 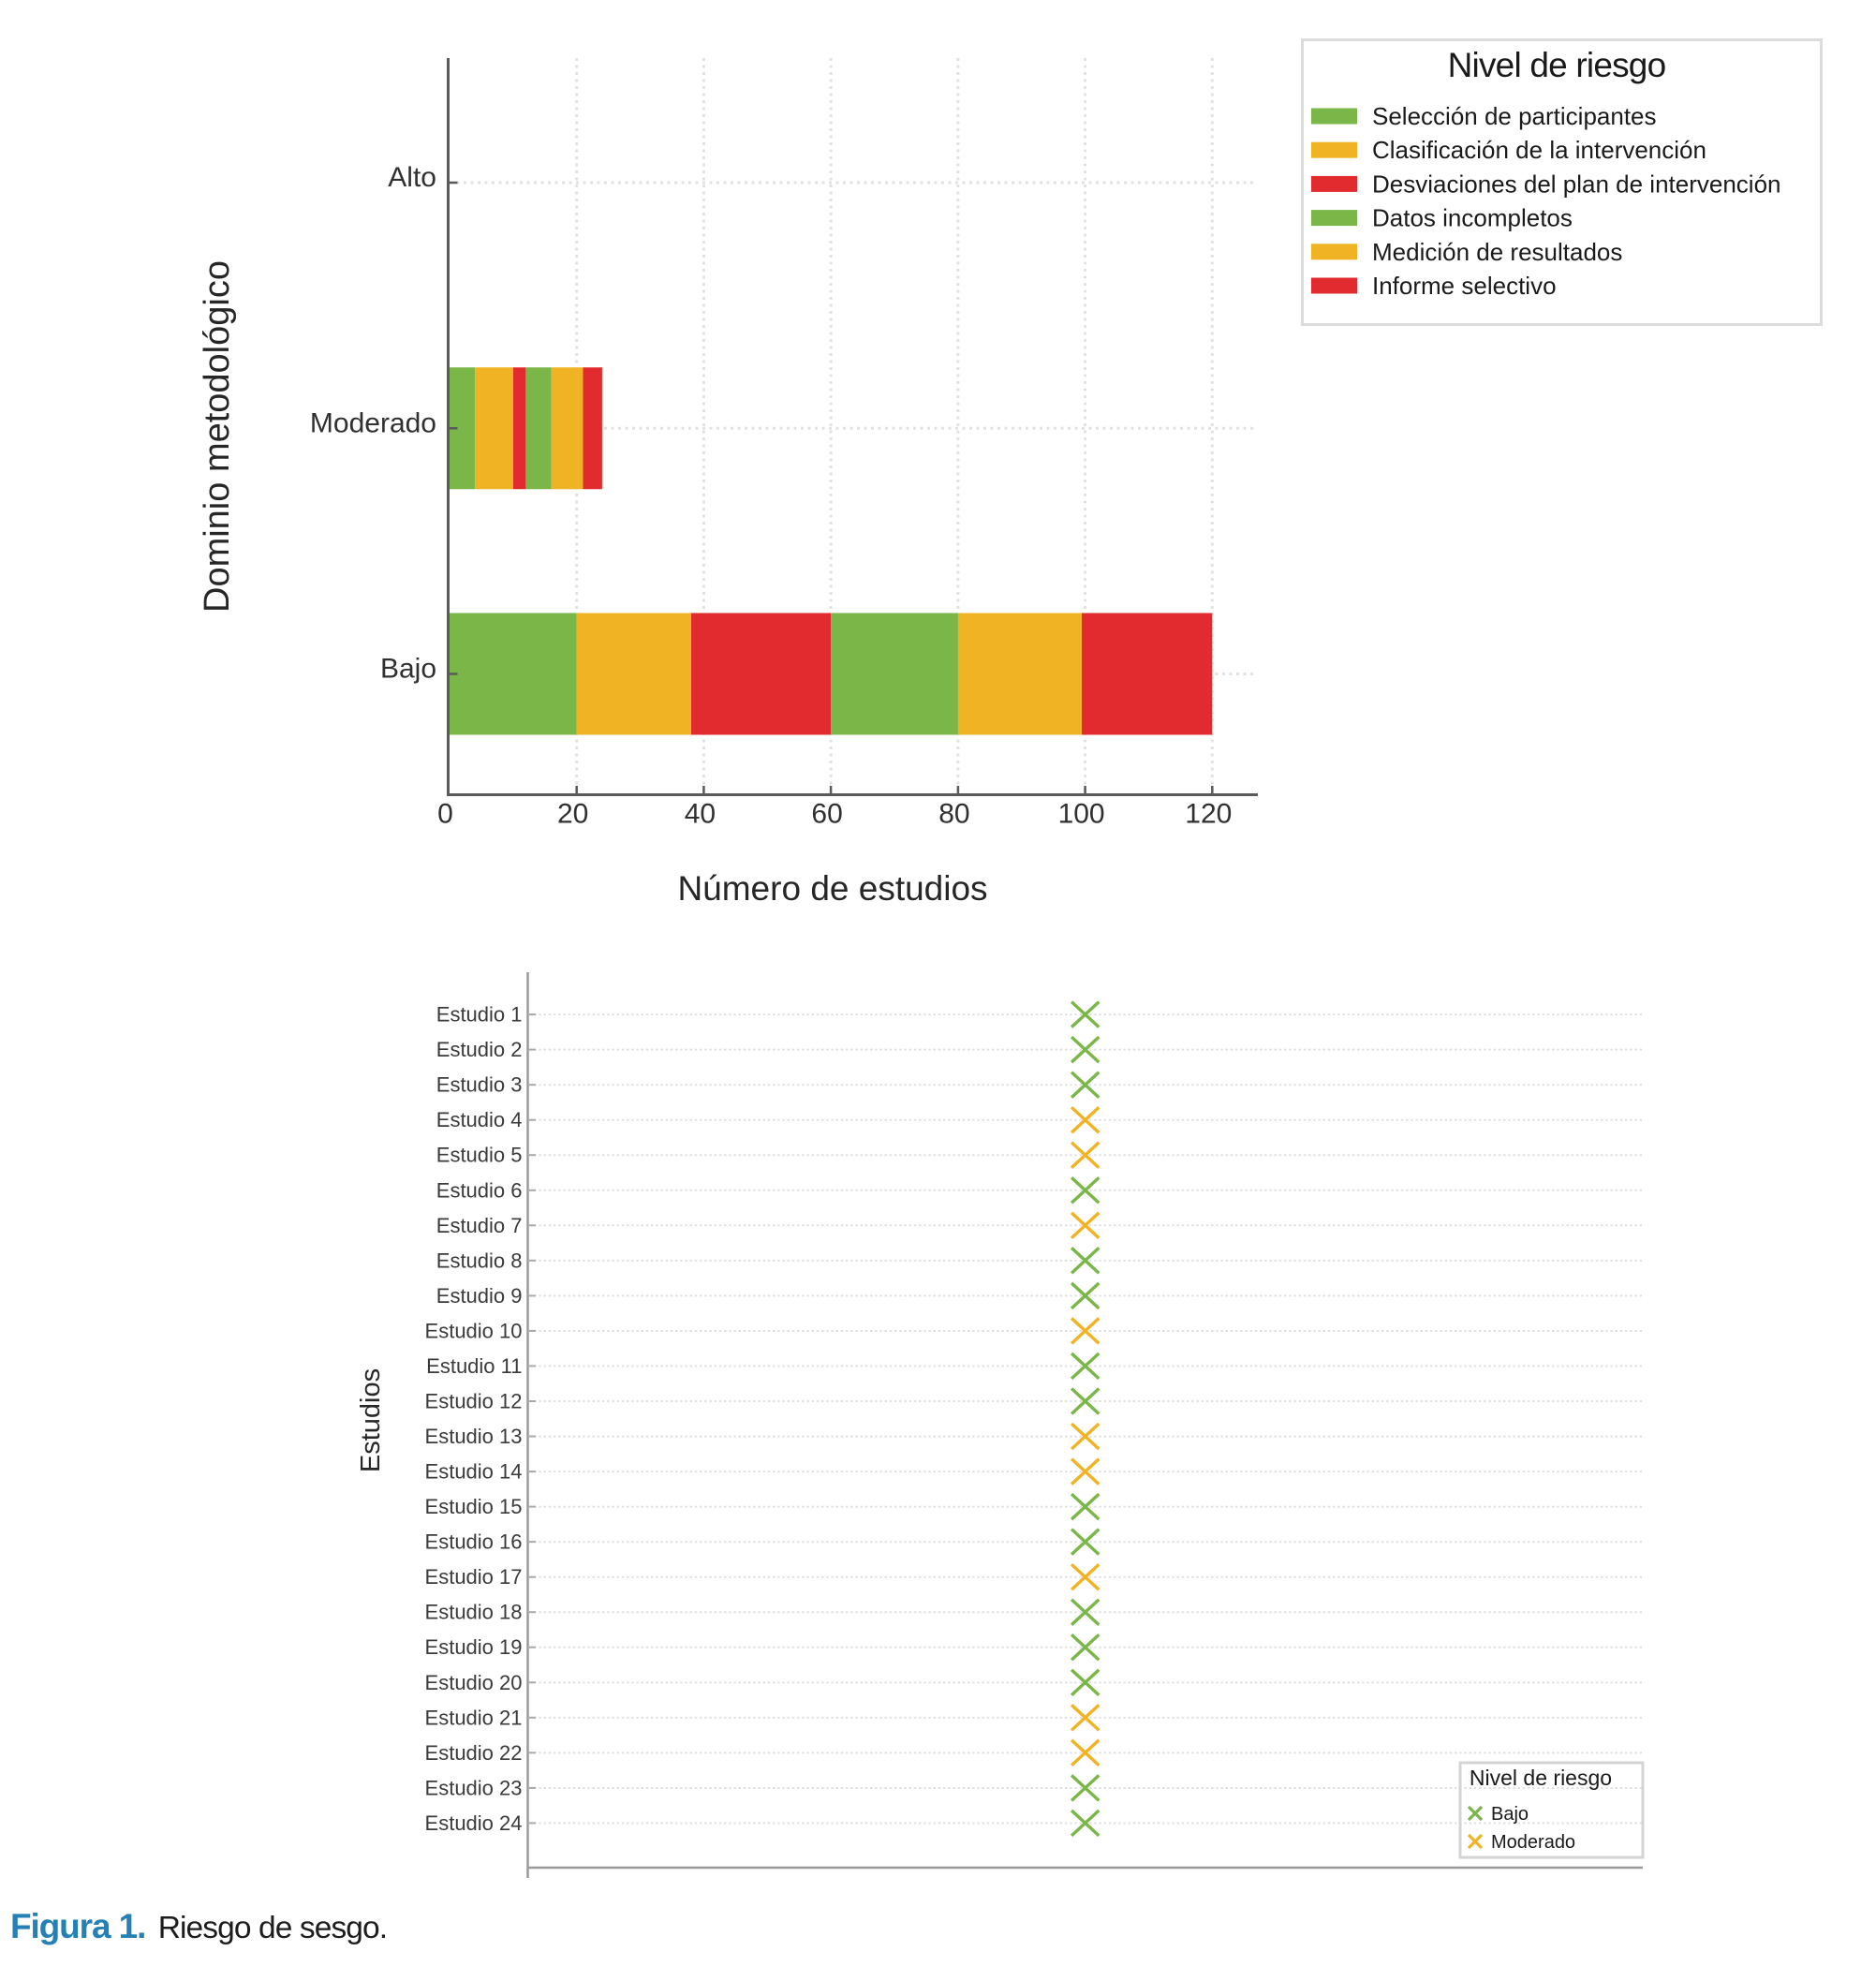 I want to click on svg-text: Estudio 12, so click(x=474, y=1401).